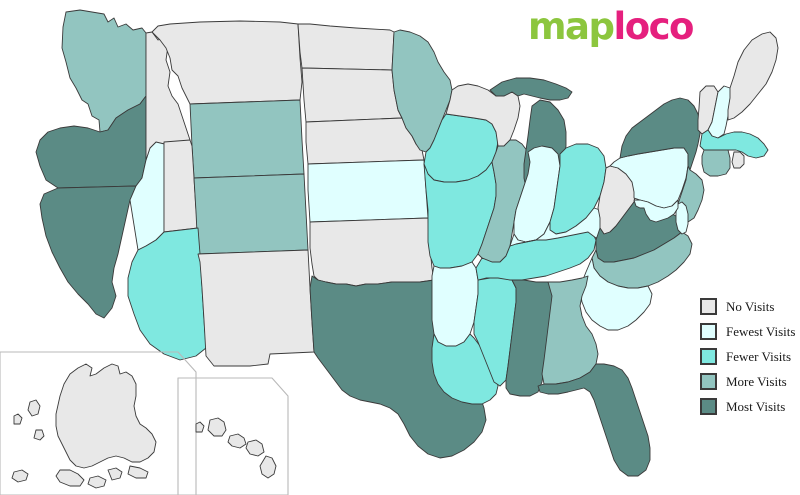 The image size is (800, 495). I want to click on state-ME, so click(753, 76).